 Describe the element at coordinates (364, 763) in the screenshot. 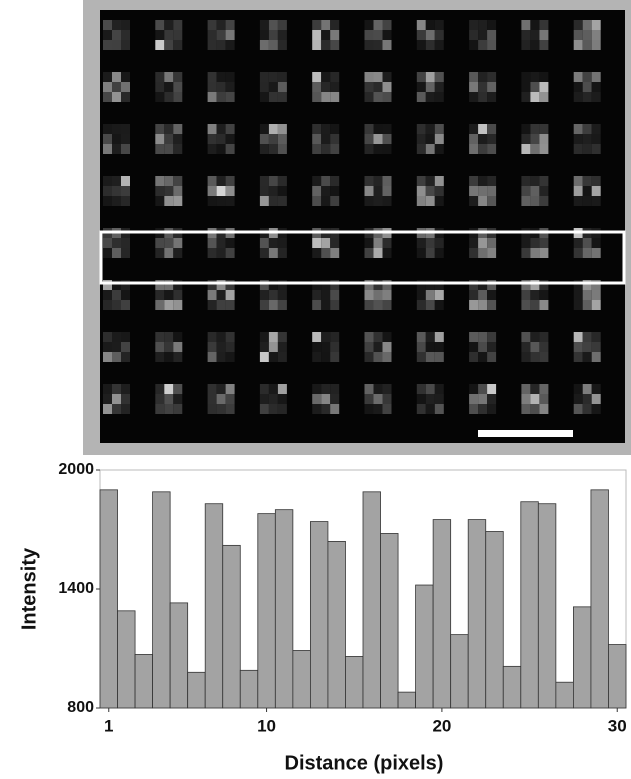

I see `x-axis-label: Distance (pixels)` at that location.